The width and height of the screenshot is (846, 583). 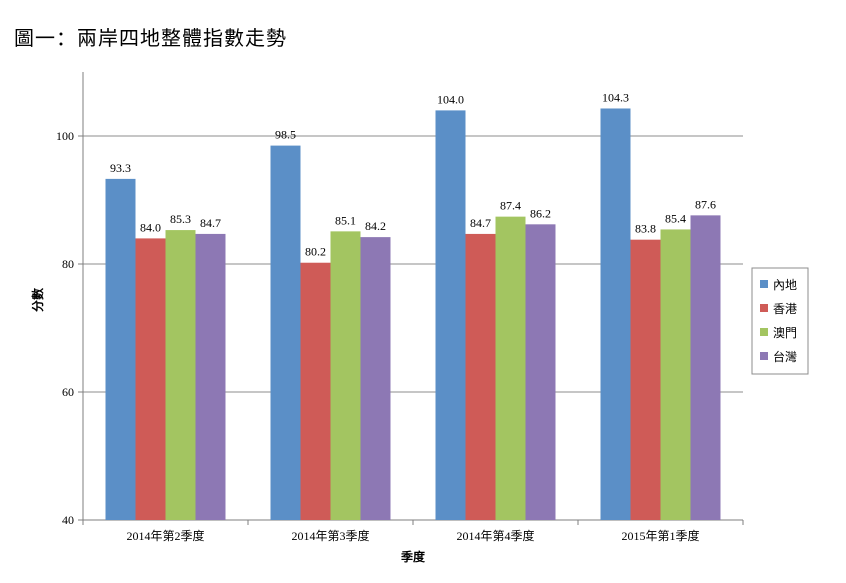 What do you see at coordinates (68, 264) in the screenshot?
I see `y-tick-label: 80` at bounding box center [68, 264].